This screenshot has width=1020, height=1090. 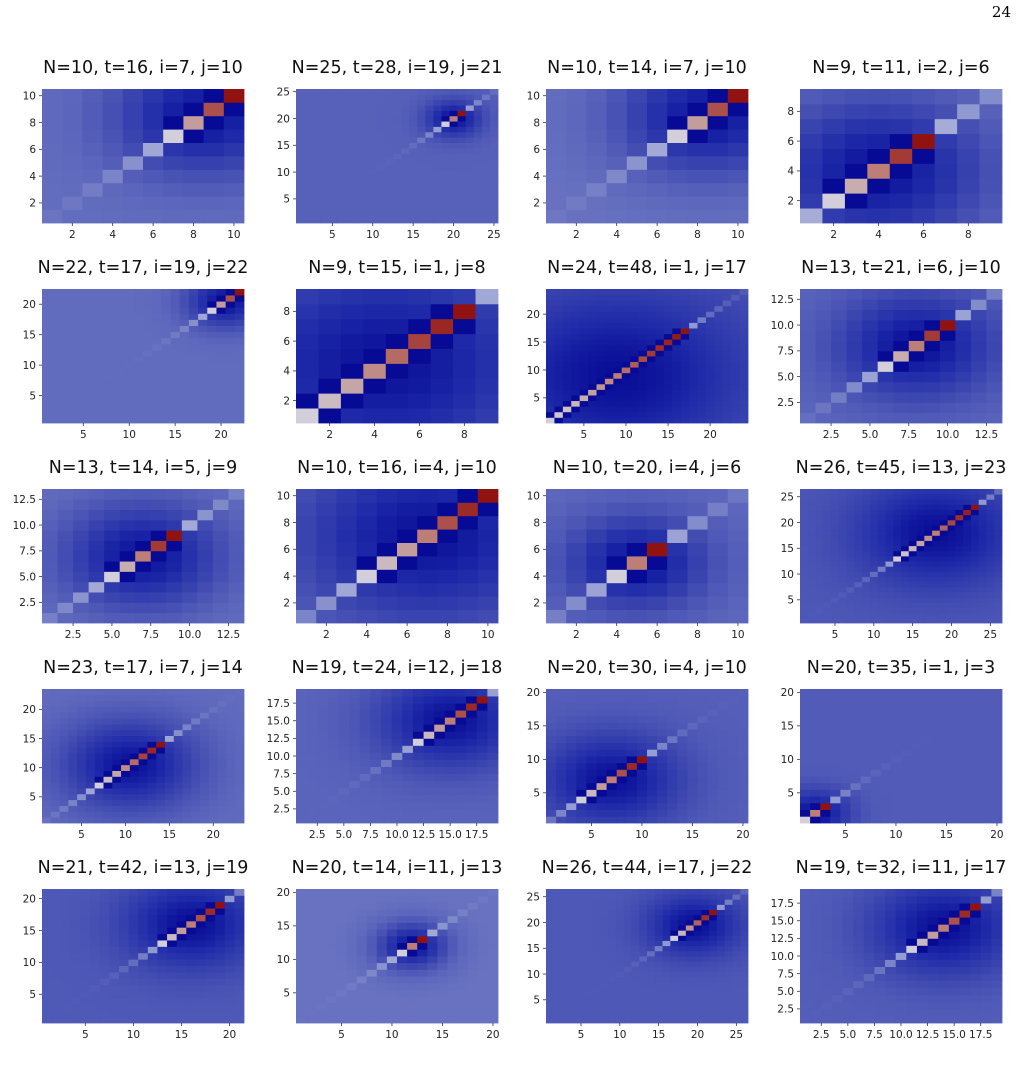 I want to click on y-tick-label: 6, so click(x=536, y=550).